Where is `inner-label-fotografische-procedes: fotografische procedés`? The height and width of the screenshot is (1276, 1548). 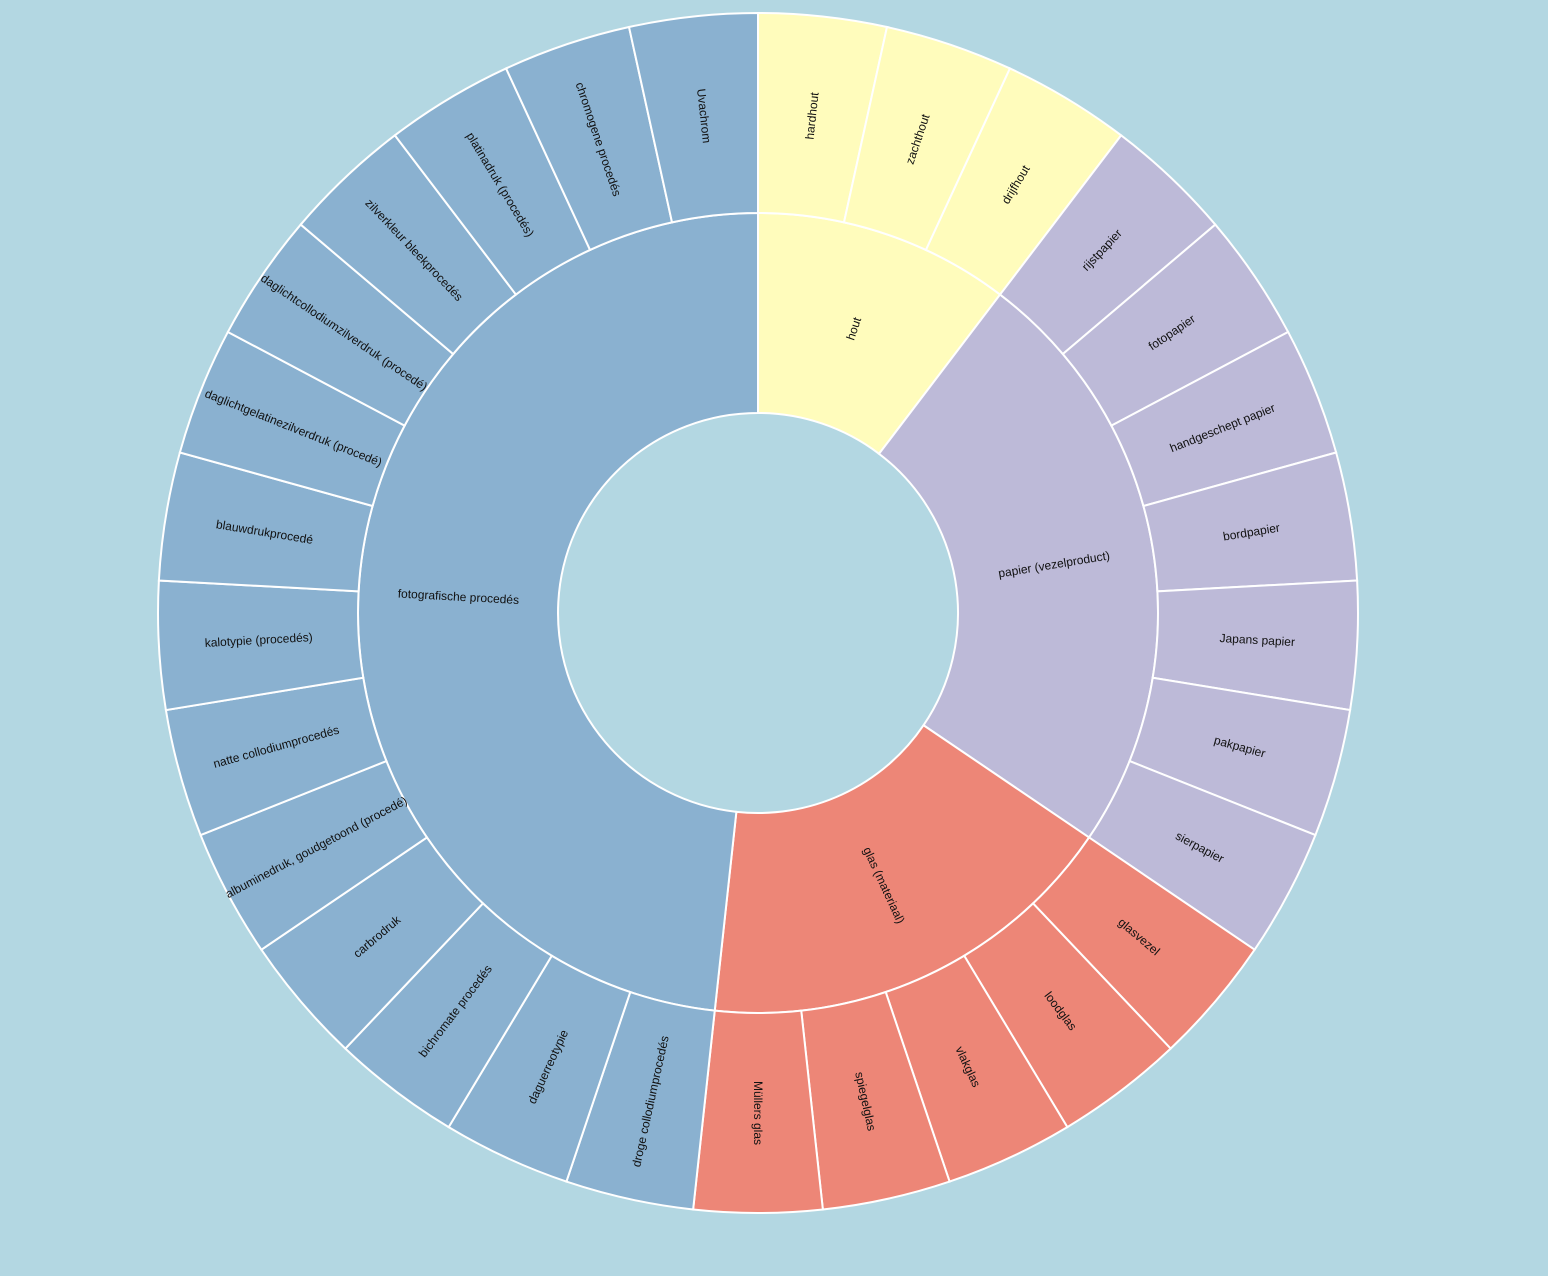 inner-label-fotografische-procedes: fotografische procedés is located at coordinates (458, 596).